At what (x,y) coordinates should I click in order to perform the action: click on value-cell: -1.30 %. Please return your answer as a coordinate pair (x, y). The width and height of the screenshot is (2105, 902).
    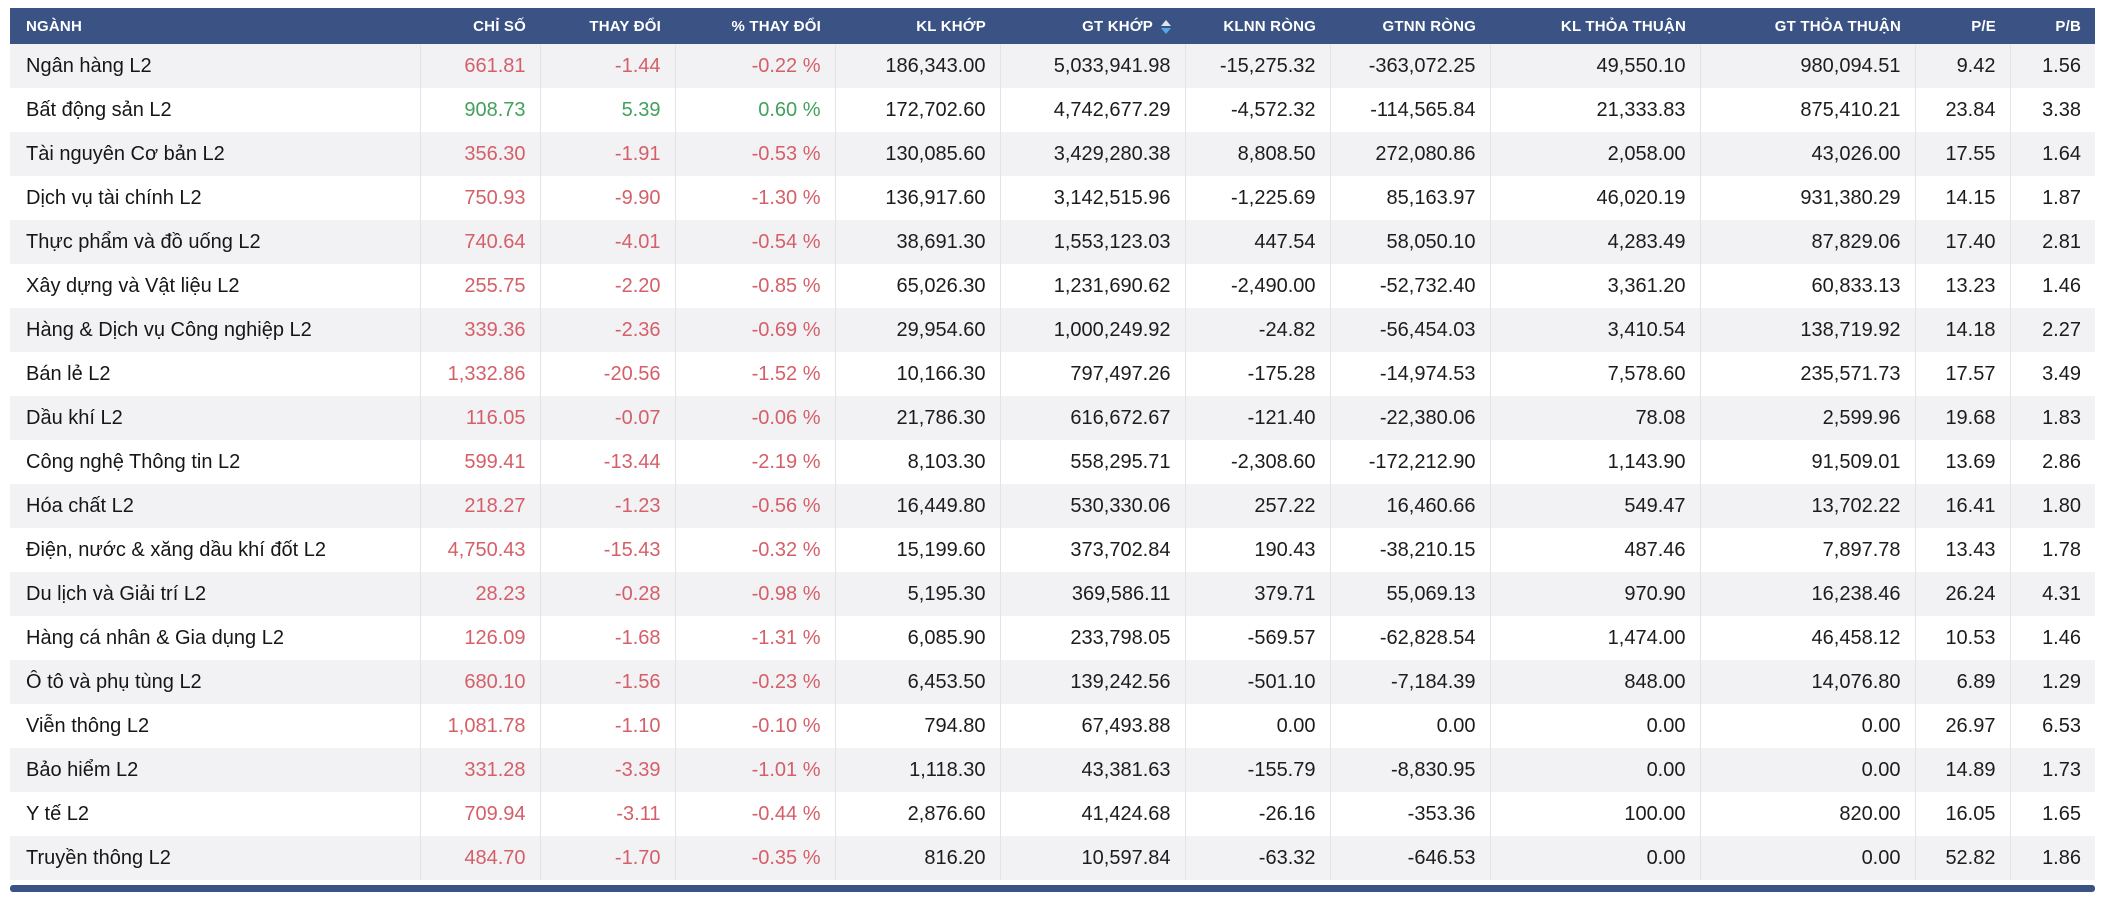
    Looking at the image, I should click on (755, 198).